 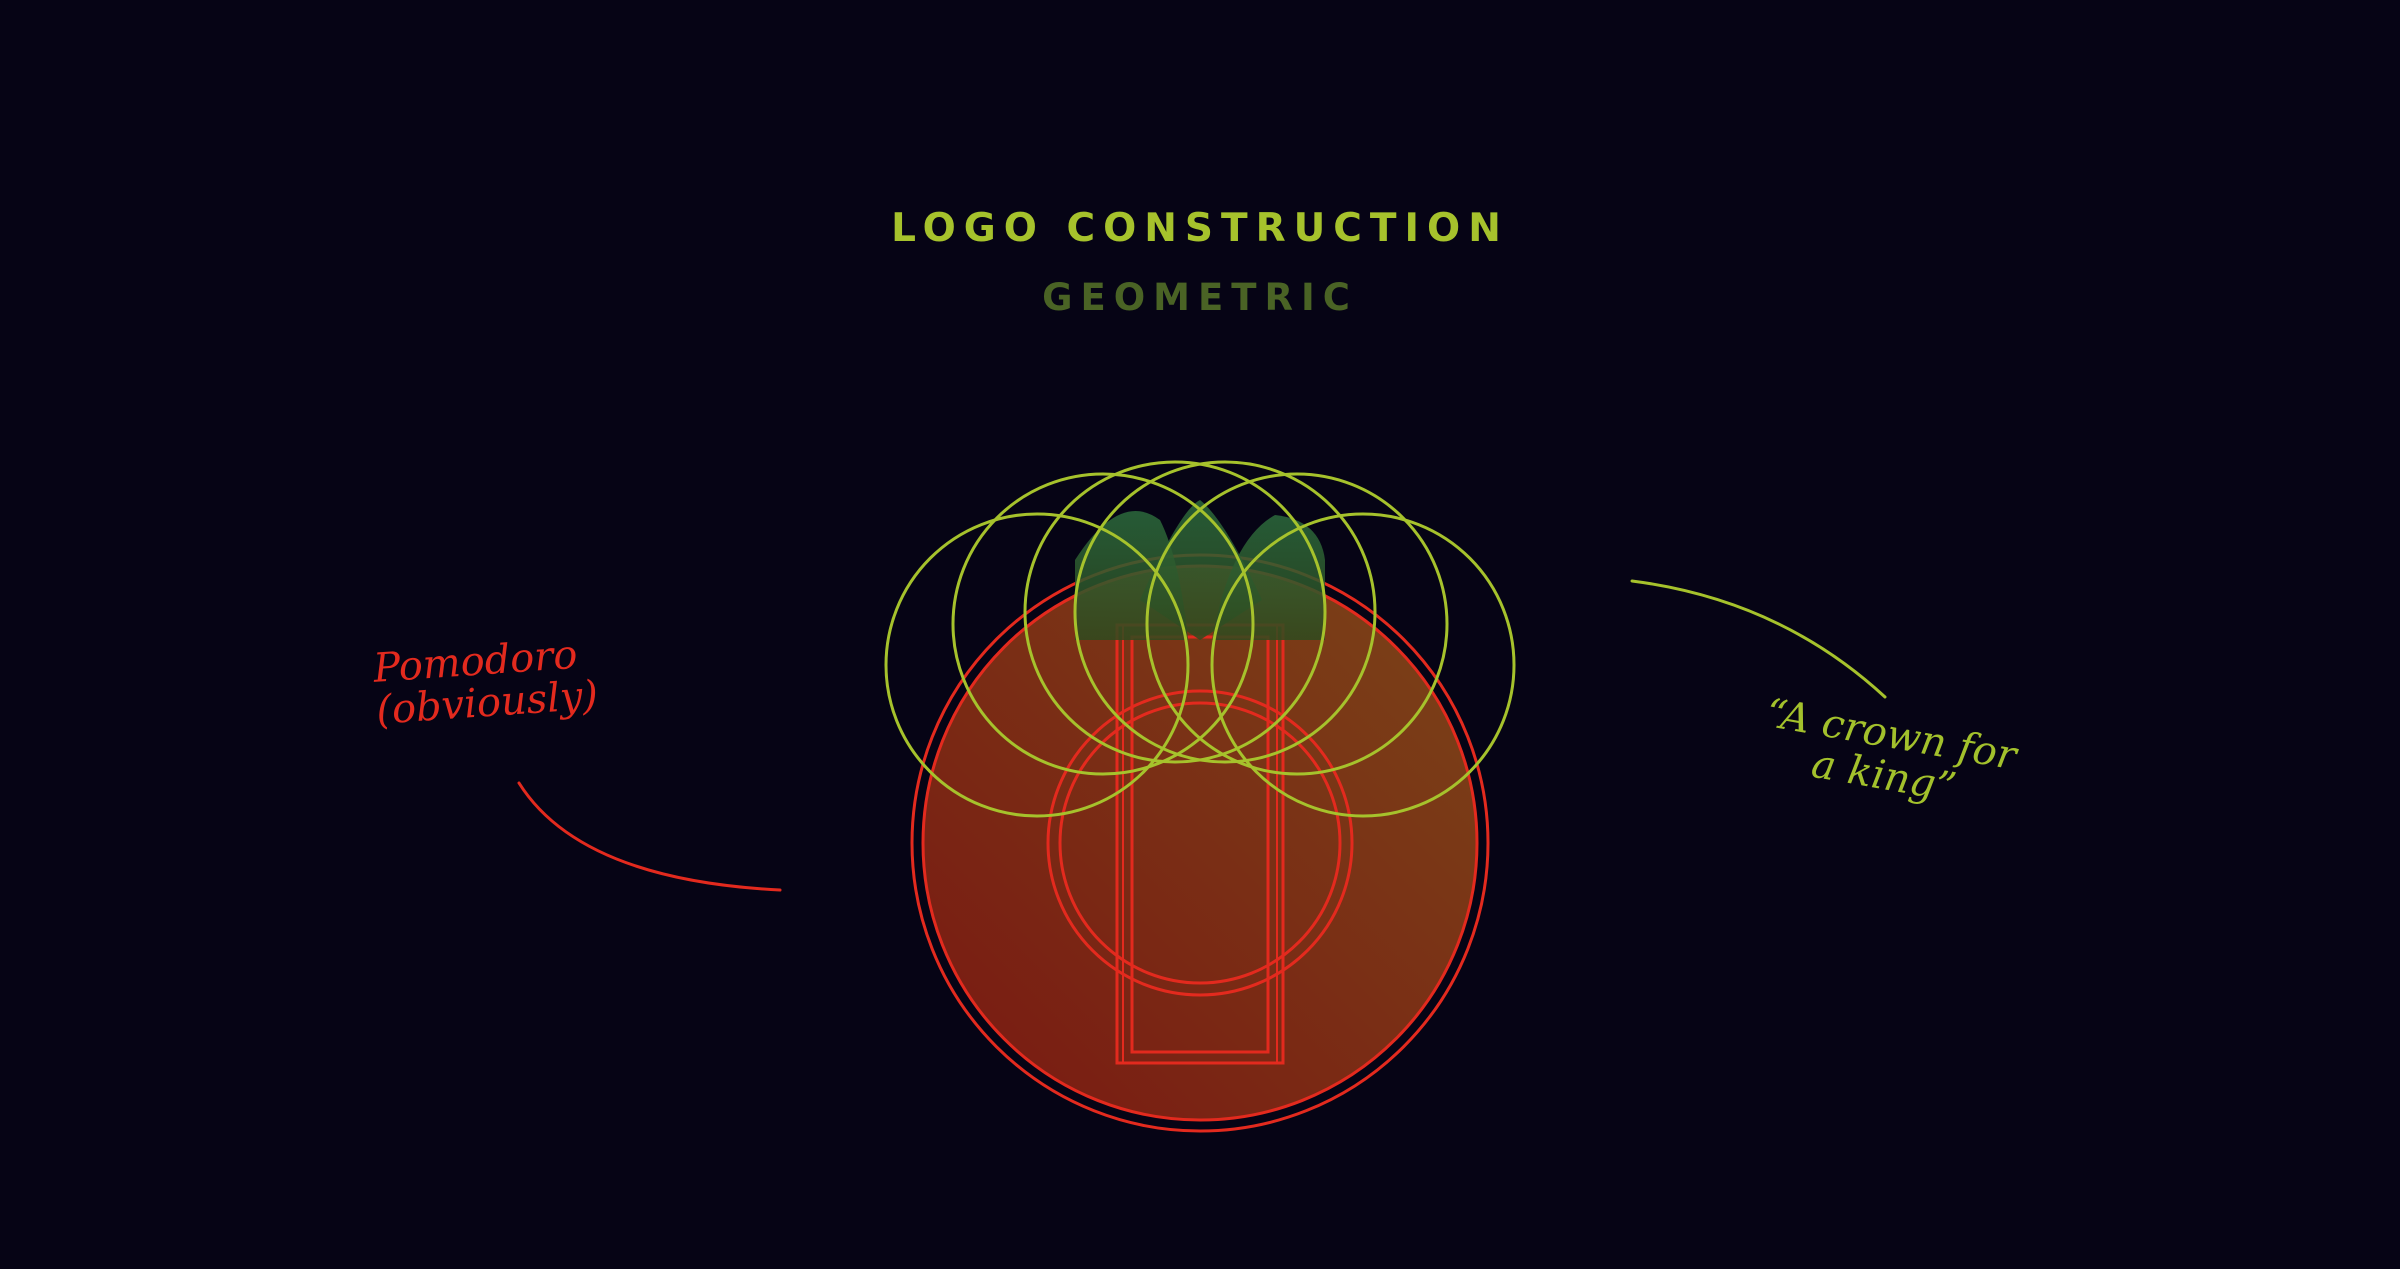 What do you see at coordinates (1758, 639) in the screenshot?
I see `crown-arrow` at bounding box center [1758, 639].